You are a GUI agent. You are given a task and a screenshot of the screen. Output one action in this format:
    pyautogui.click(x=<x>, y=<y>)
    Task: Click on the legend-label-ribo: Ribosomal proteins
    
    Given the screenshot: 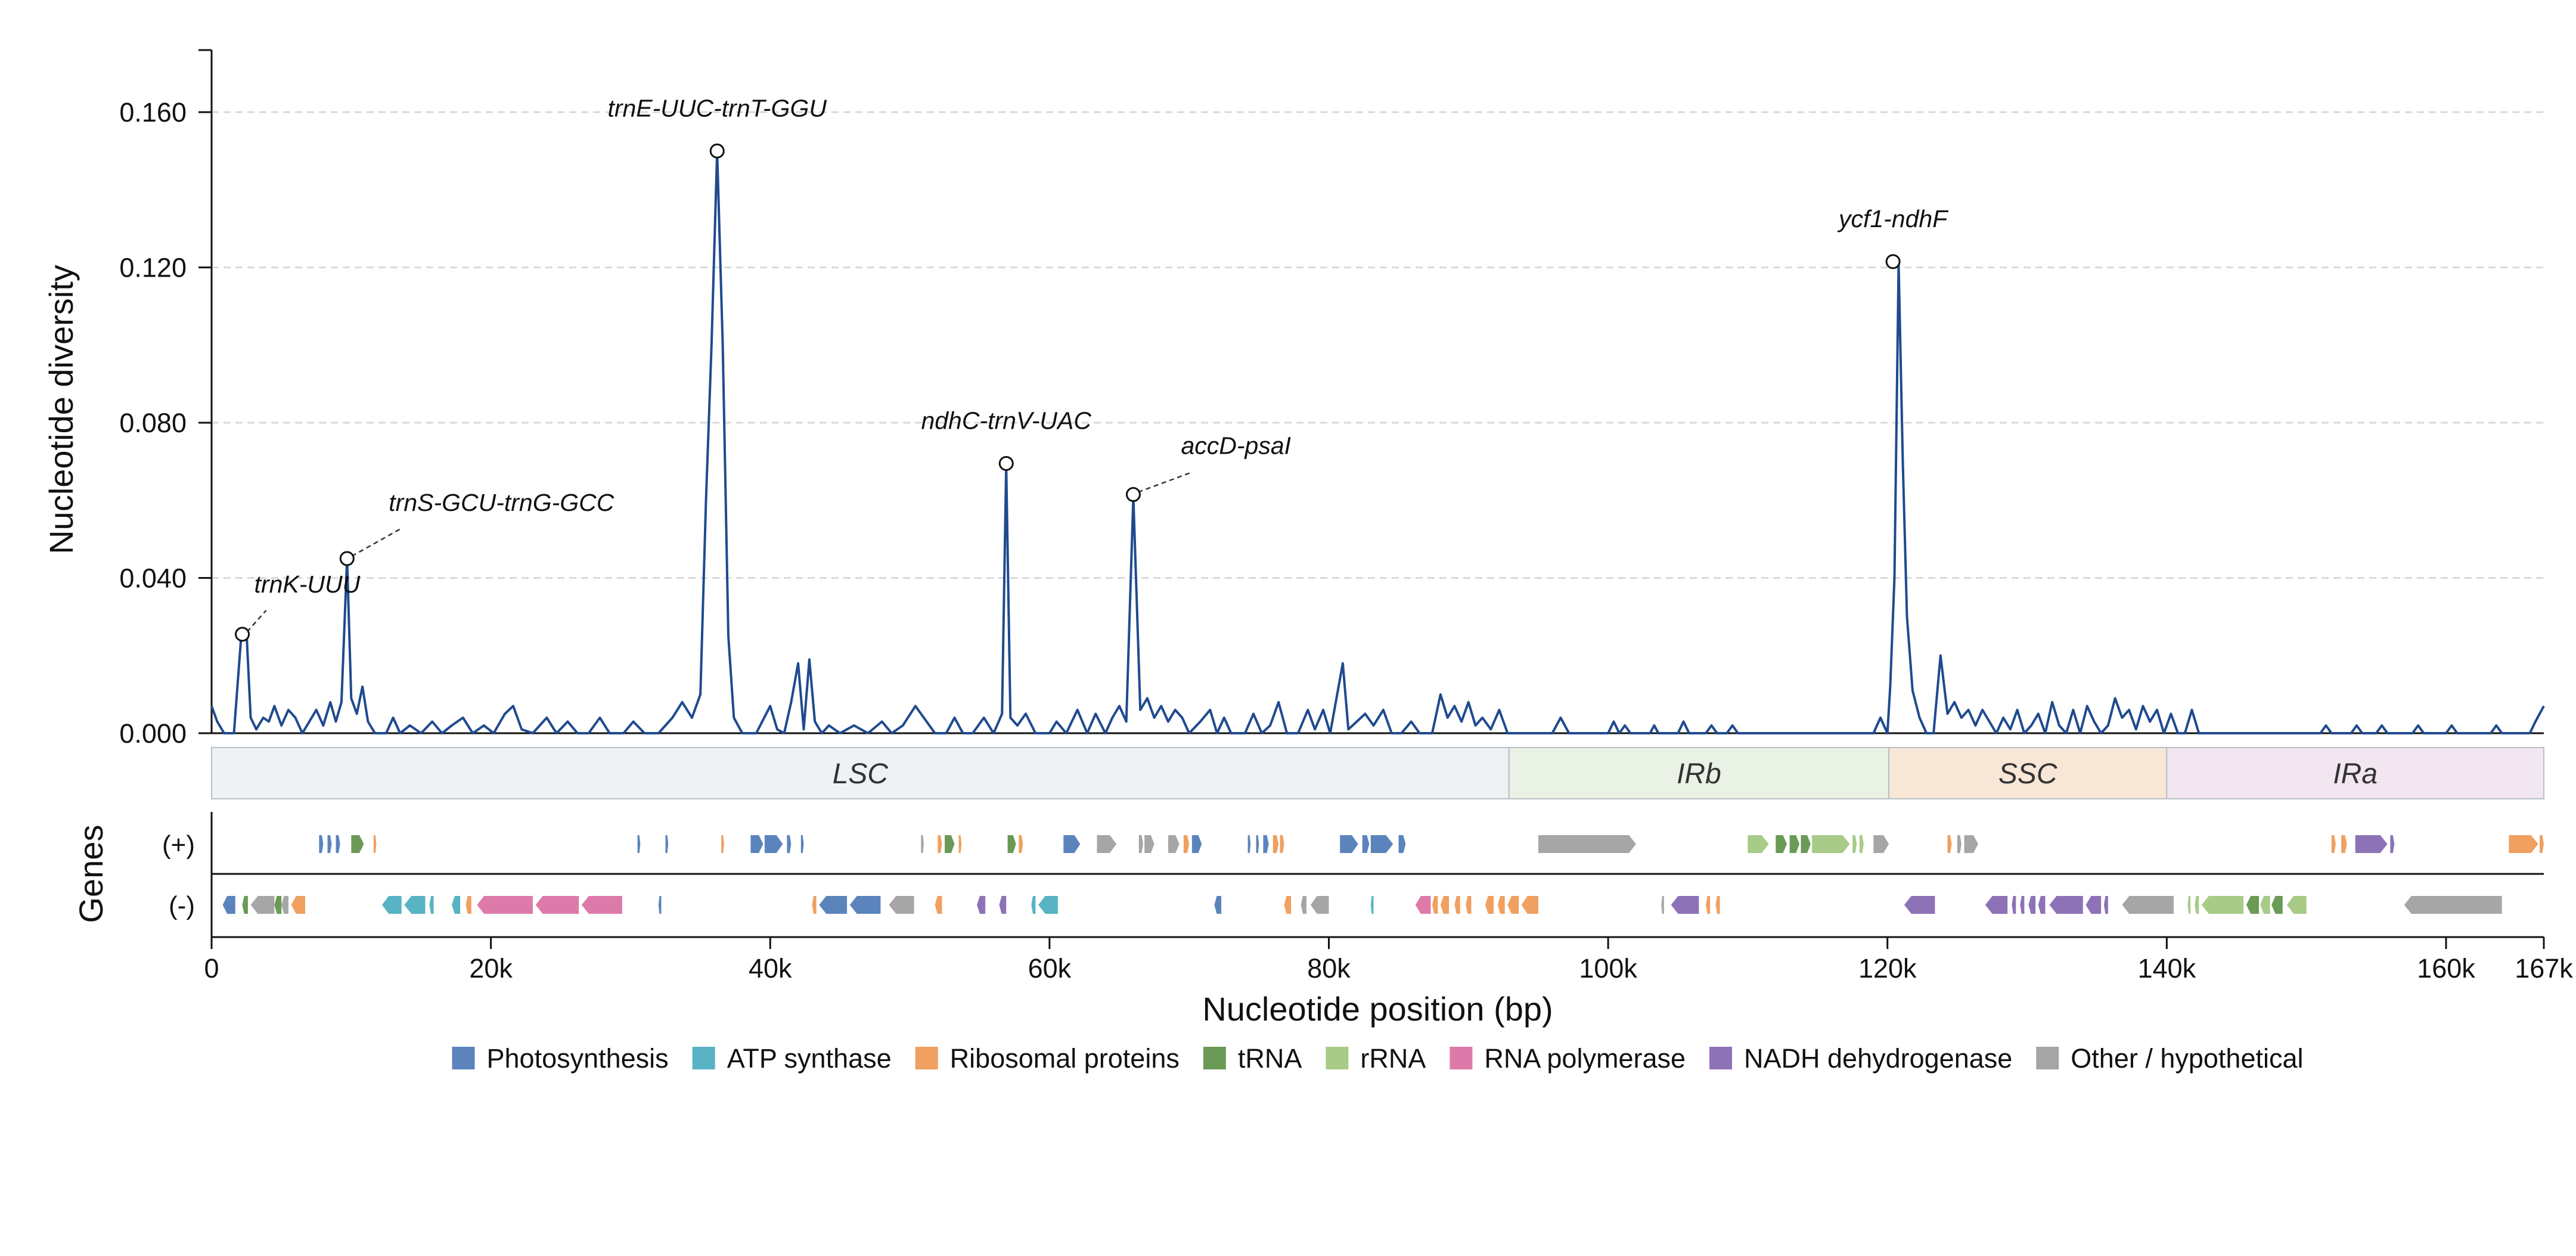 What is the action you would take?
    pyautogui.click(x=1065, y=1058)
    